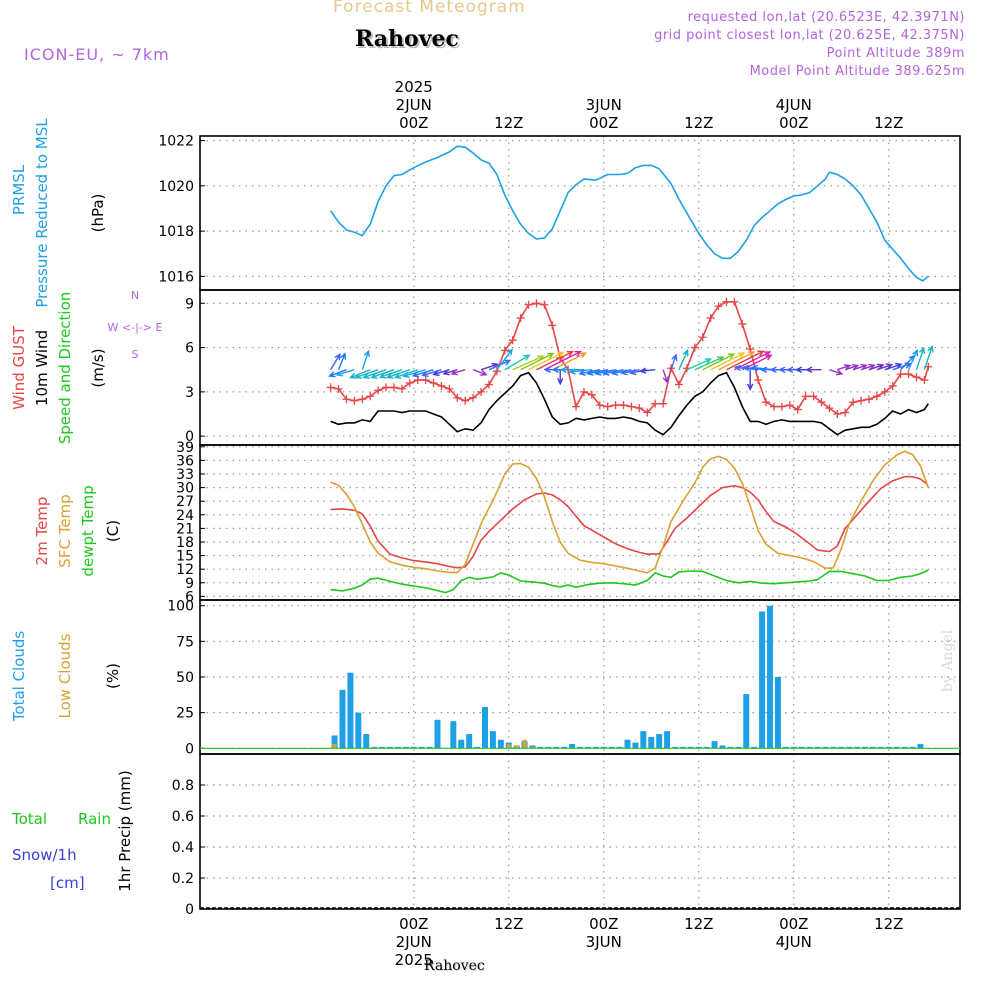 This screenshot has height=1000, width=1000. I want to click on time-label-bottom: 12Z, so click(508, 924).